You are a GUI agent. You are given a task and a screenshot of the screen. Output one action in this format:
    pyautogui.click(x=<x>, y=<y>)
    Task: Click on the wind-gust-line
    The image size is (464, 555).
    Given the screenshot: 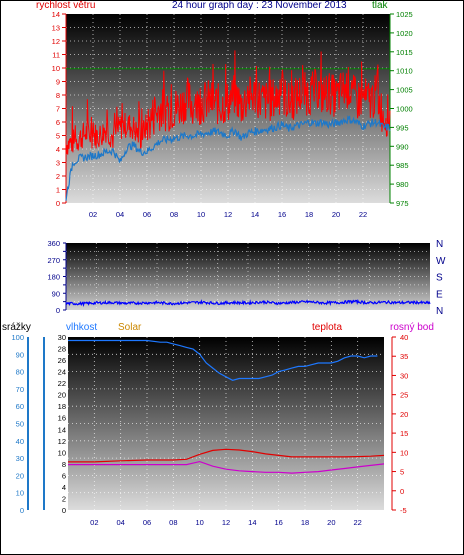 What is the action you would take?
    pyautogui.click(x=228, y=102)
    